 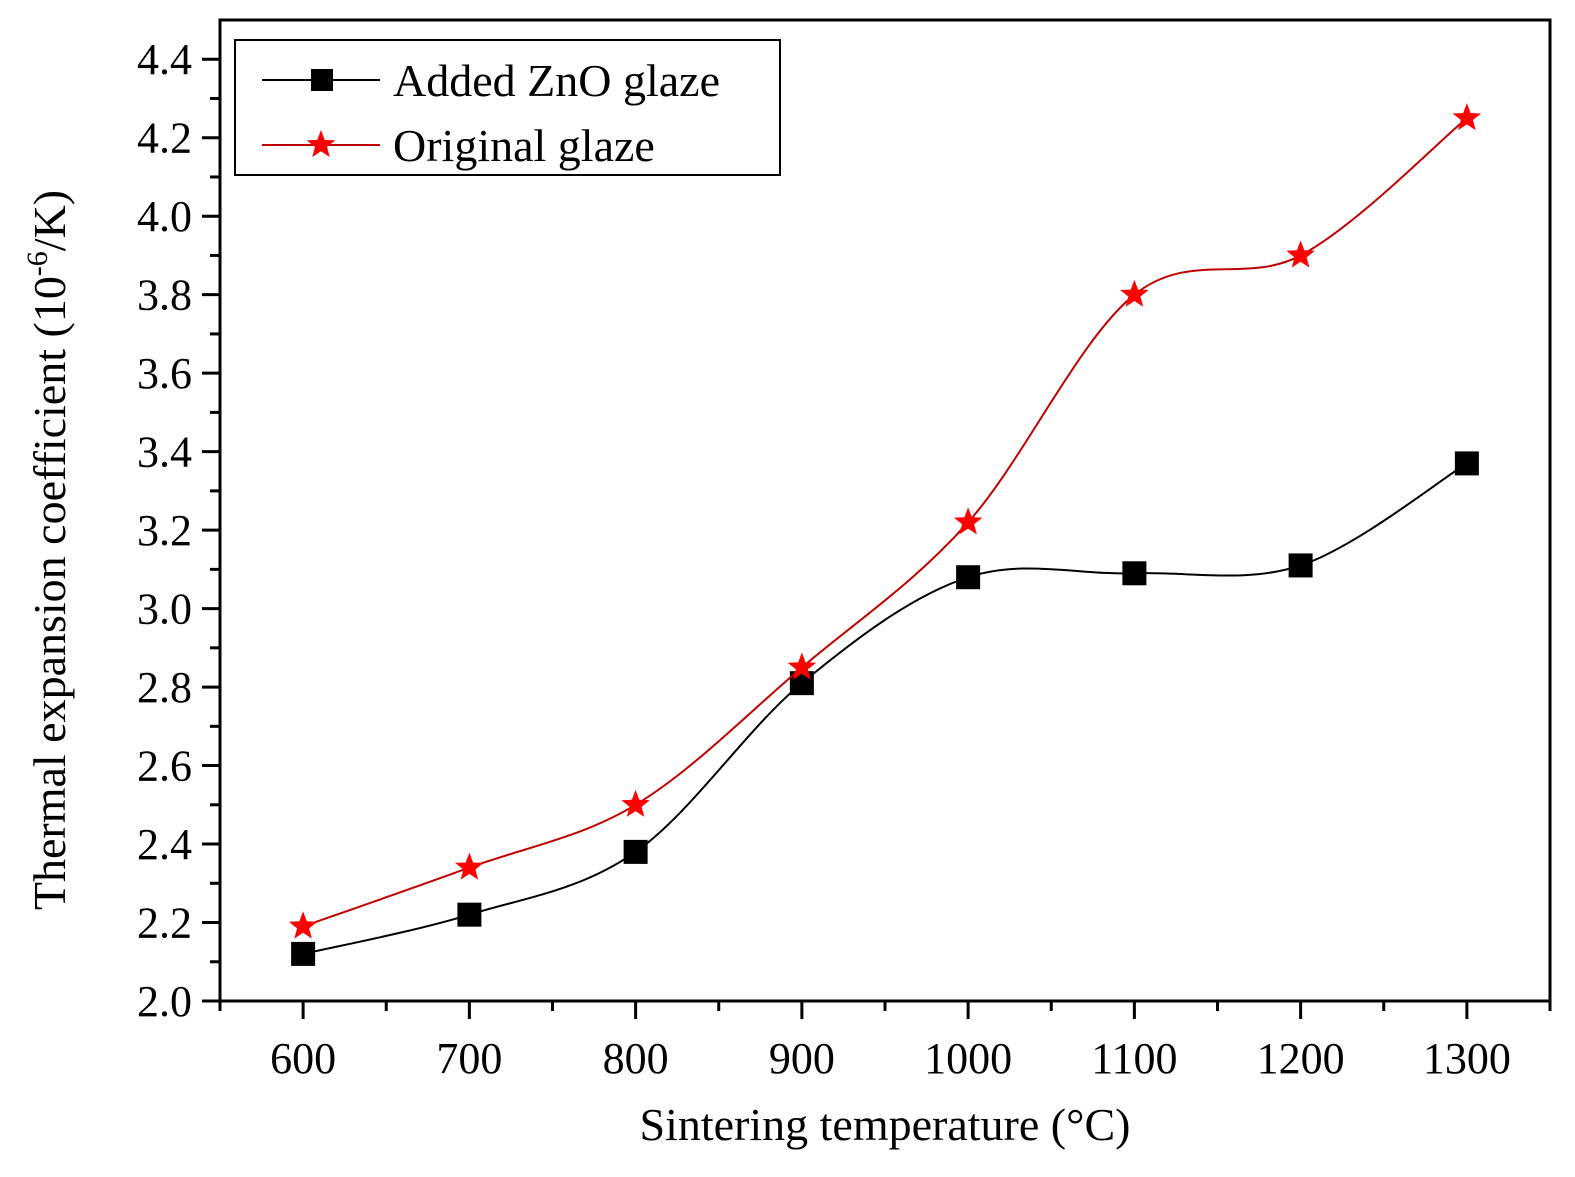 I want to click on y-axis-title: Thermal expansion coefficient (10-6/K), so click(x=48, y=550).